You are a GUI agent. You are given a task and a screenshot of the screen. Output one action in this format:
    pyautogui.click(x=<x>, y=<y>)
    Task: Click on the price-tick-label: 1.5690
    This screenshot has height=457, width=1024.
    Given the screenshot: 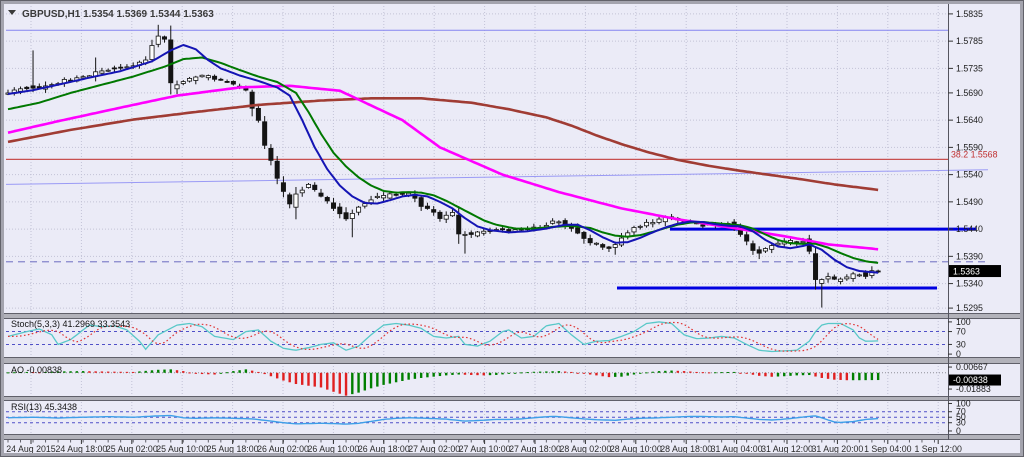 What is the action you would take?
    pyautogui.click(x=969, y=93)
    